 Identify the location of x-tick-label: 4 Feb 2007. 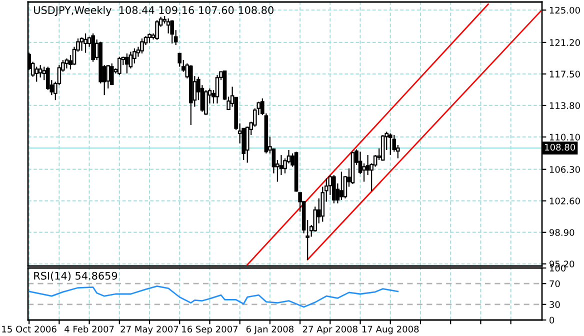
(89, 329).